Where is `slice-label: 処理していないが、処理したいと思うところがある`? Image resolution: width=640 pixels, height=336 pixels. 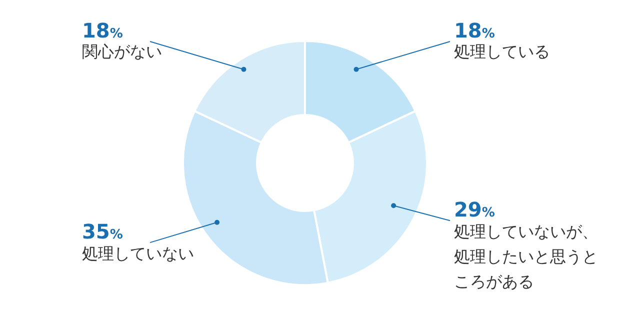
slice-label: 処理していないが、処理したいと思うところがある is located at coordinates (526, 256).